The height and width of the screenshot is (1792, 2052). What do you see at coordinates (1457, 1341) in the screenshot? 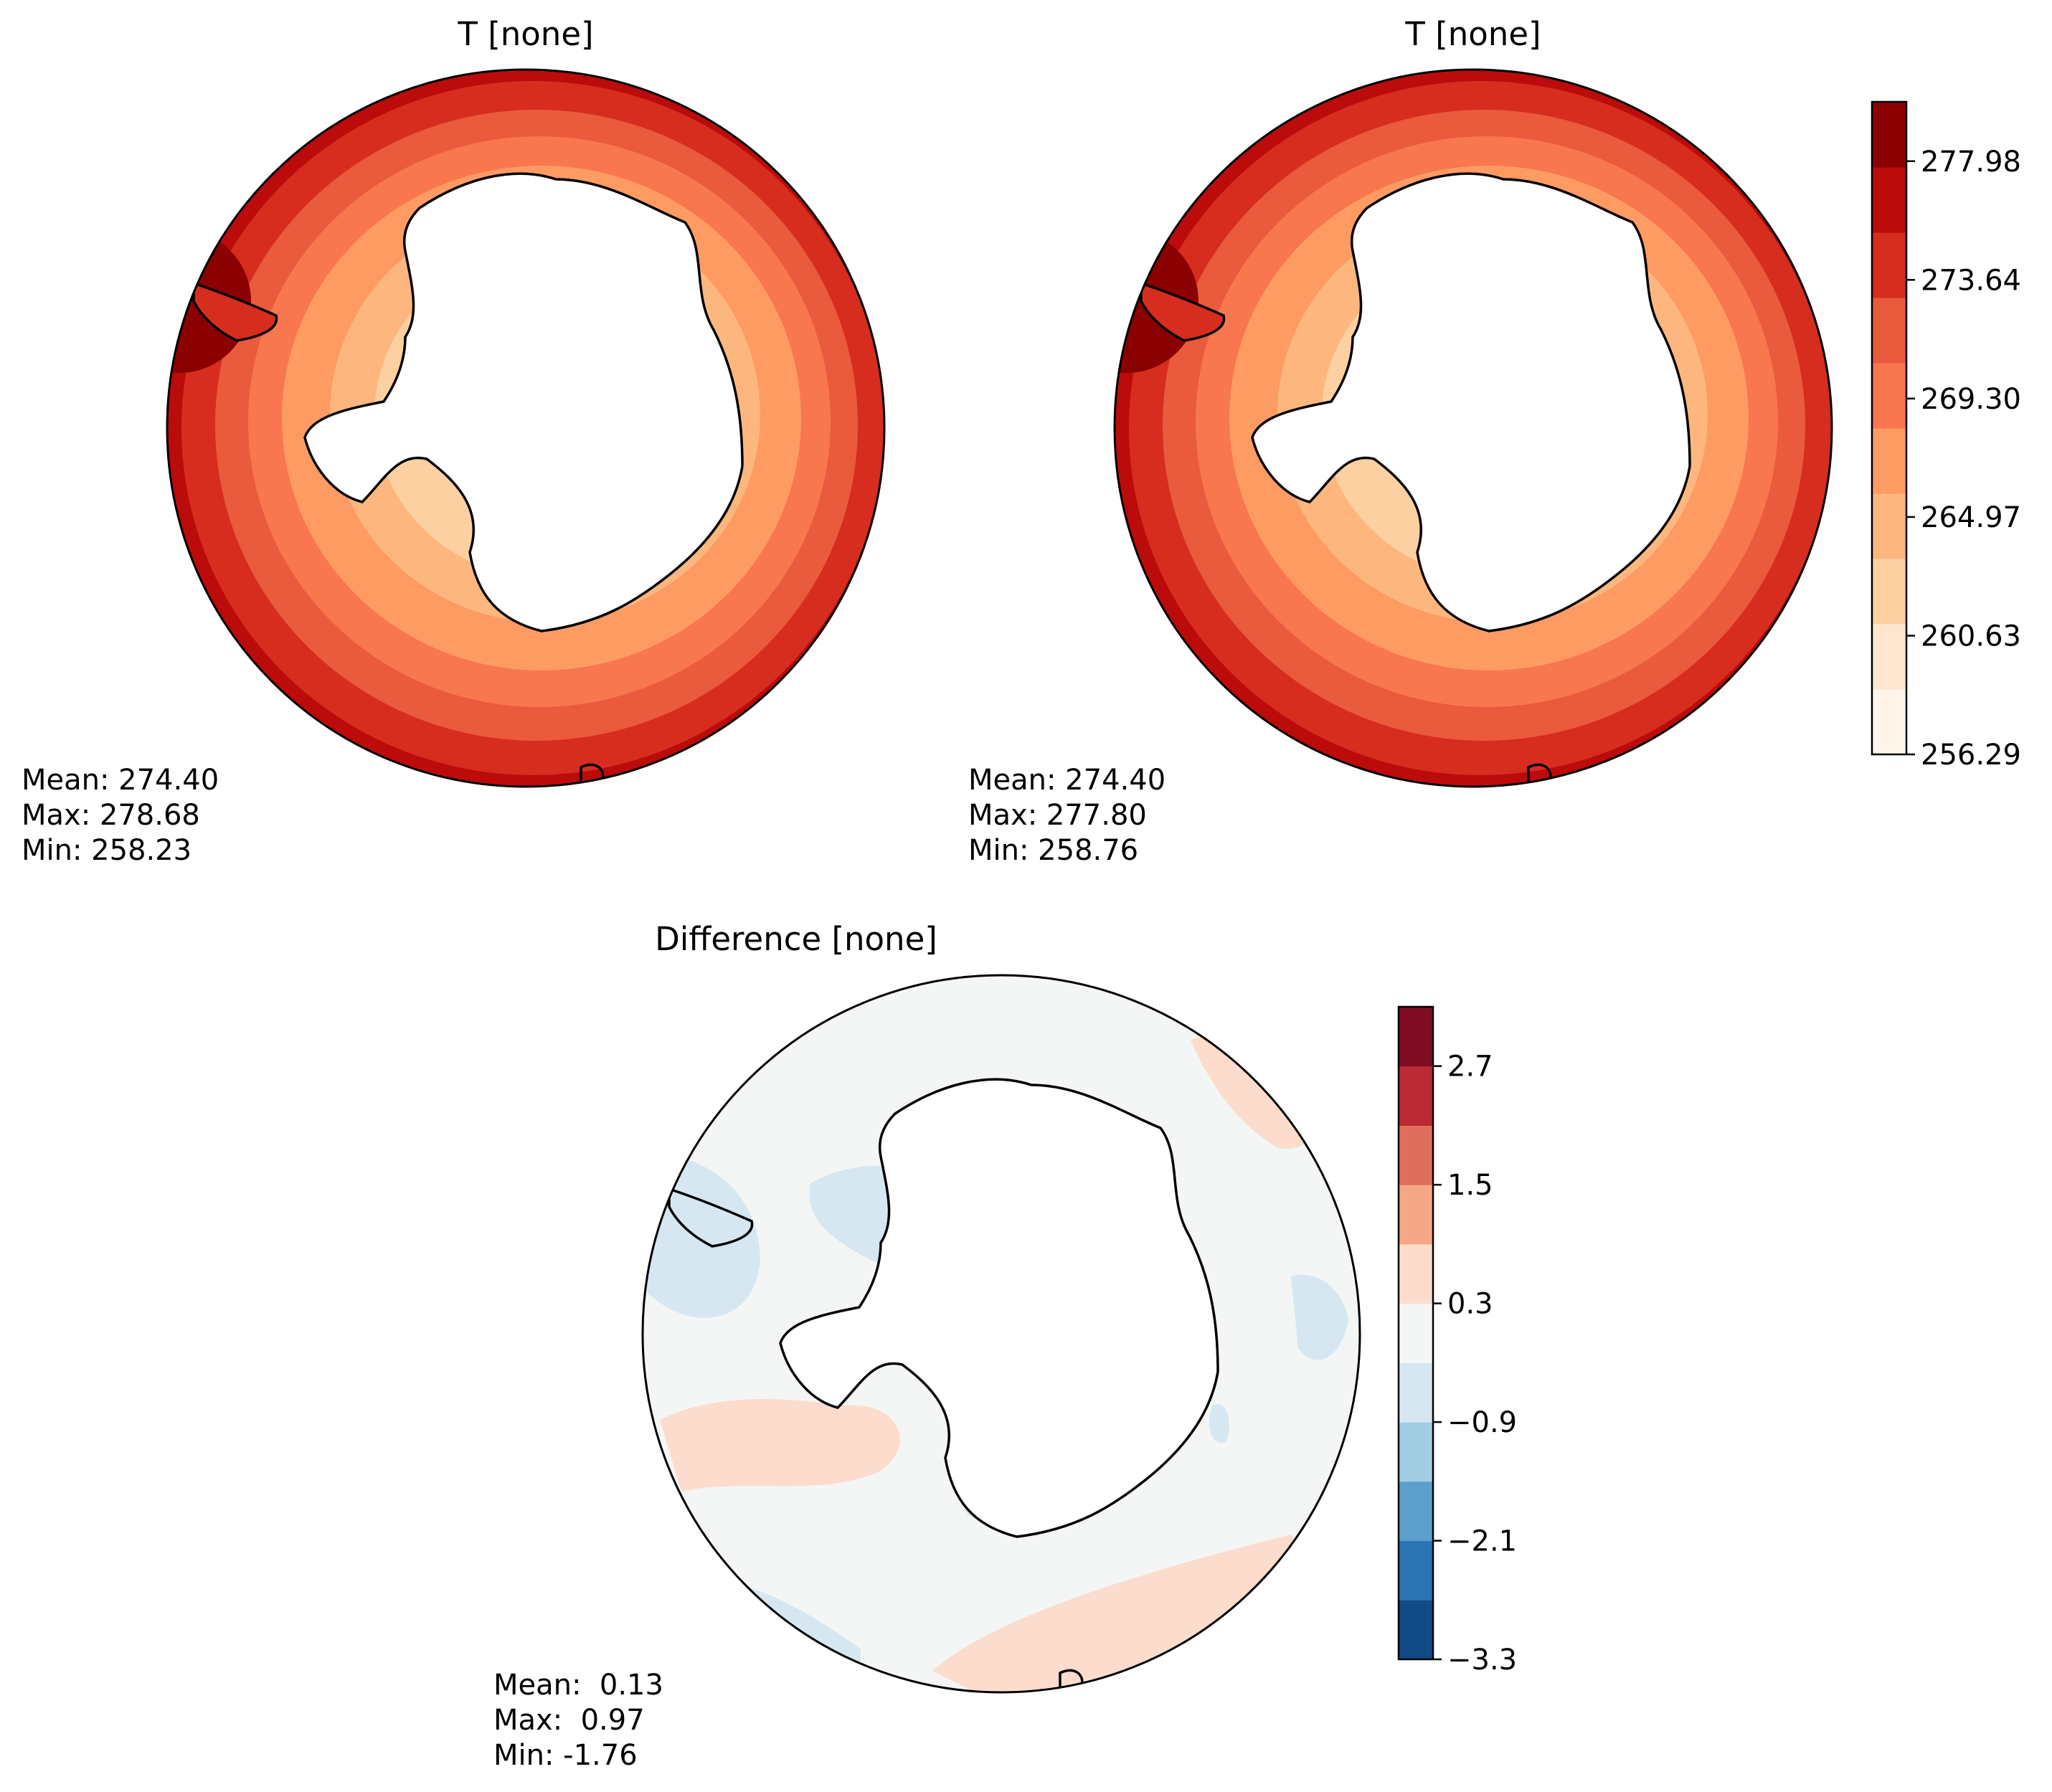
I see `colorbar-difference: −3.3 −2.1 −0.9 0.3 1.5 2.7` at bounding box center [1457, 1341].